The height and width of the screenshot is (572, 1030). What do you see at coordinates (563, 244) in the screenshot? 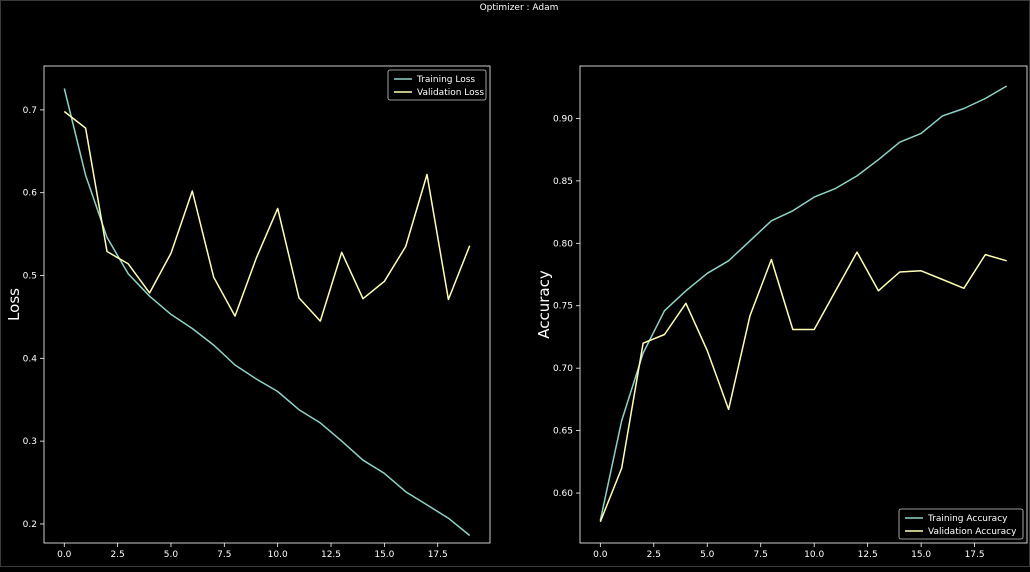
I see `accuracy-ytick-label: 0.80` at bounding box center [563, 244].